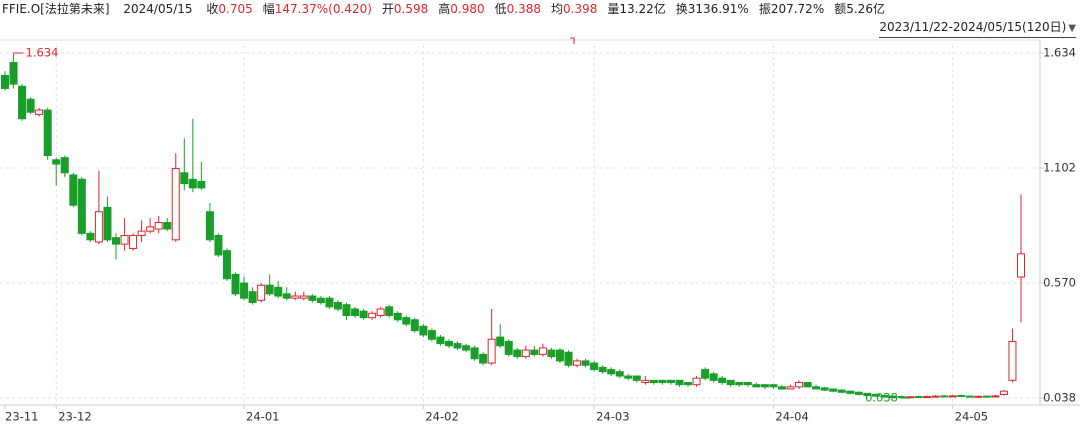  Describe the element at coordinates (323, 9) in the screenshot. I see `stat-value: 147.37%(0.420)` at that location.